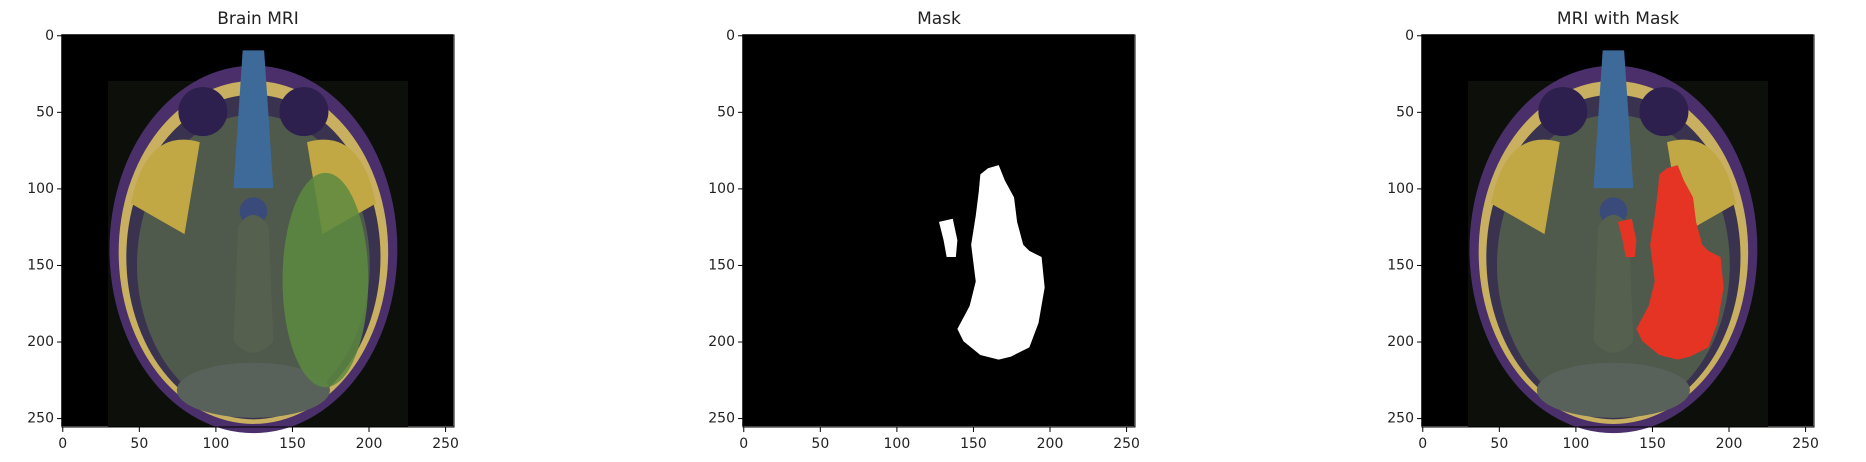 This screenshot has height=462, width=1866. Describe the element at coordinates (939, 19) in the screenshot. I see `subplot-title: Mask` at that location.